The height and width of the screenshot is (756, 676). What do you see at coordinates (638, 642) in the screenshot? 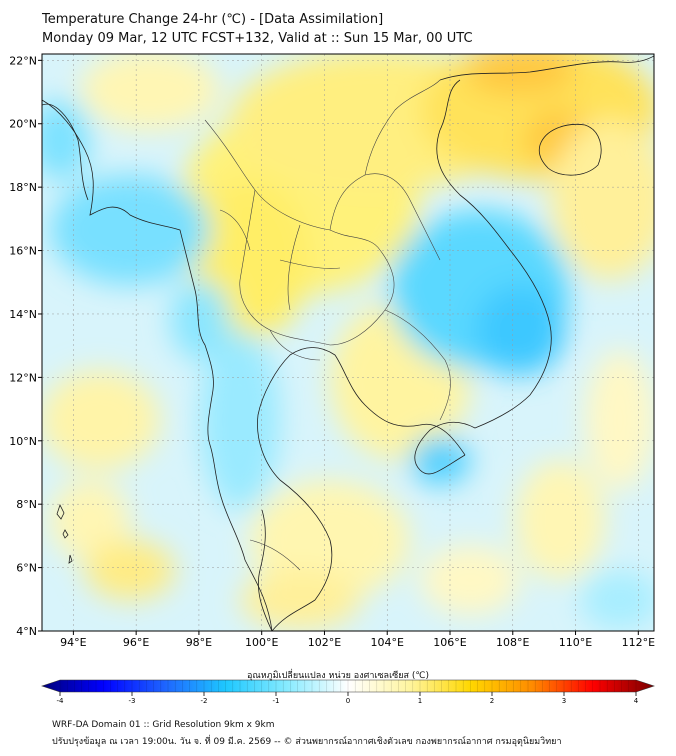
I see `lon-tick-label: 112°E` at bounding box center [638, 642].